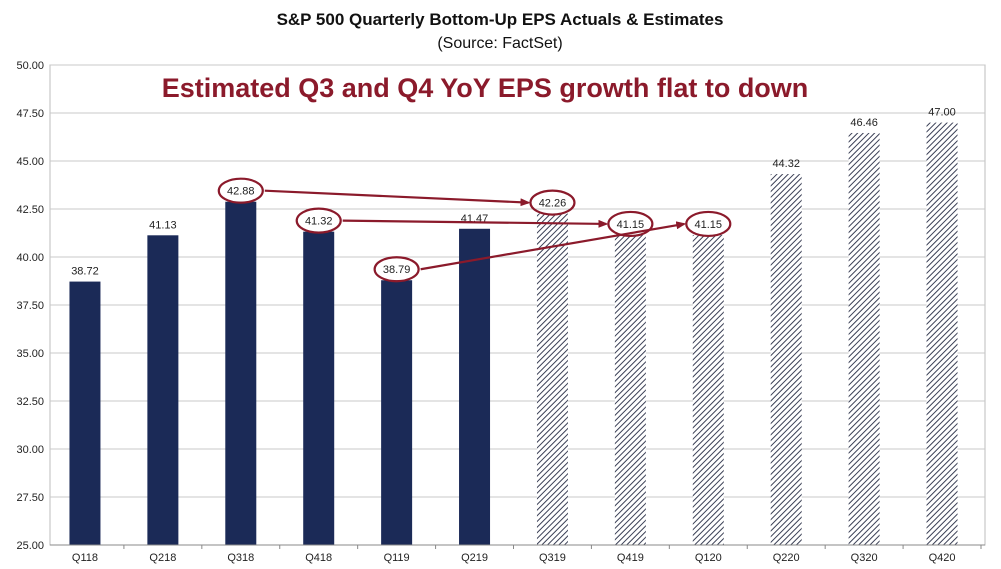  I want to click on x-tick-label: Q119, so click(397, 558).